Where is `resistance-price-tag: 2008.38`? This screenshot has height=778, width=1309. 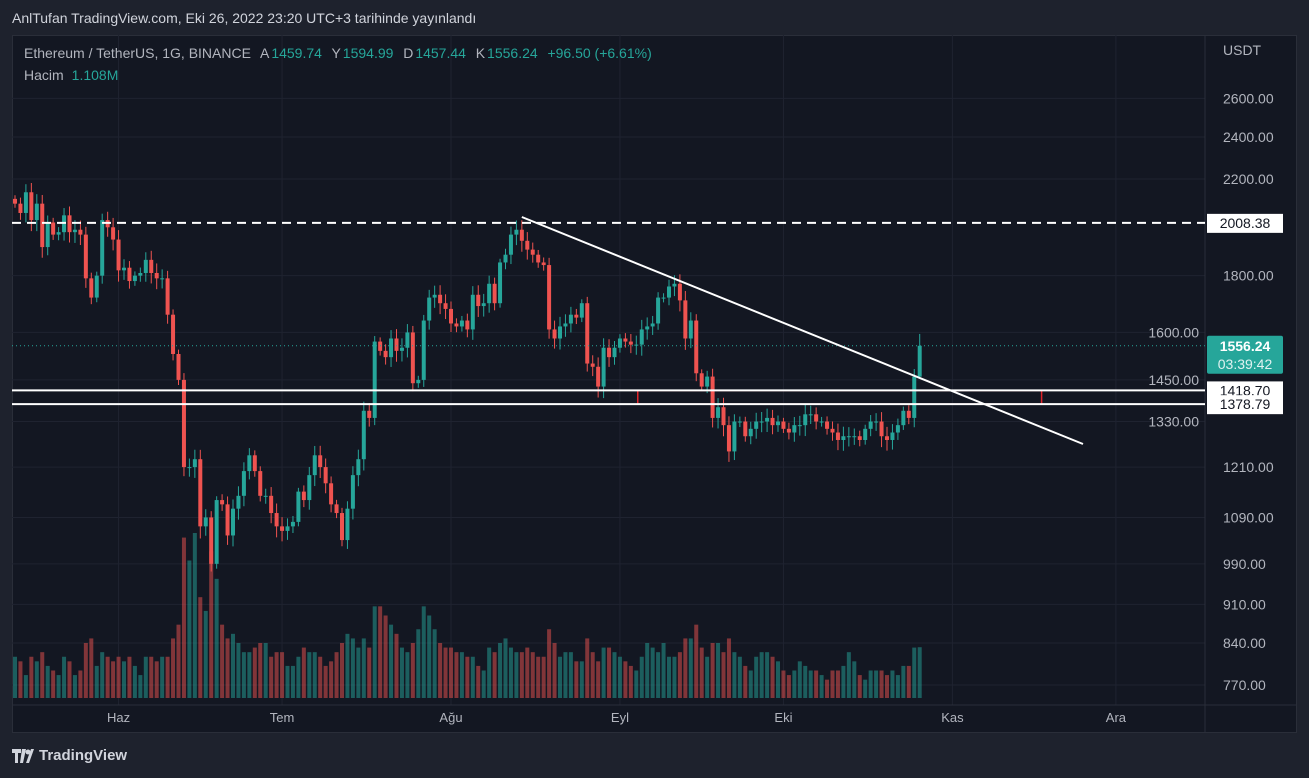 resistance-price-tag: 2008.38 is located at coordinates (1245, 223).